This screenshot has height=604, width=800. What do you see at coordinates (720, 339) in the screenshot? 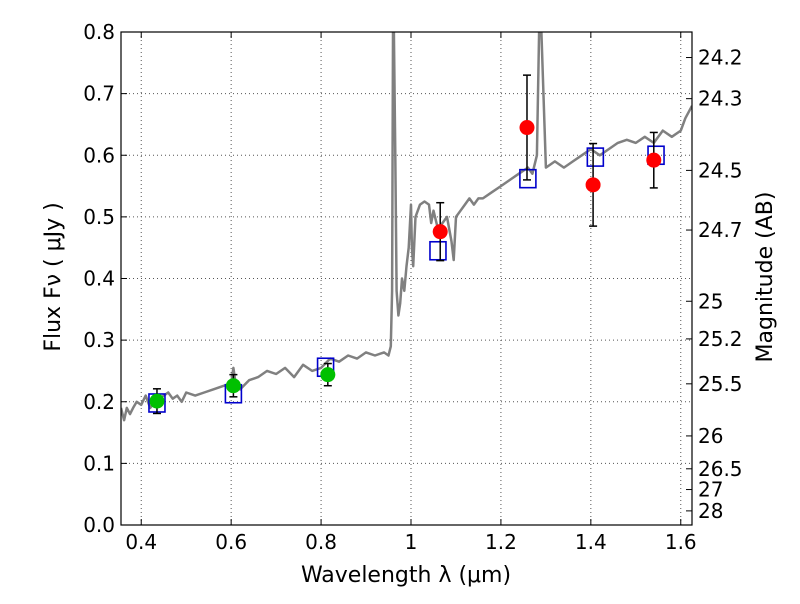
I see `magnitude-tick-label: 25.2` at bounding box center [720, 339].